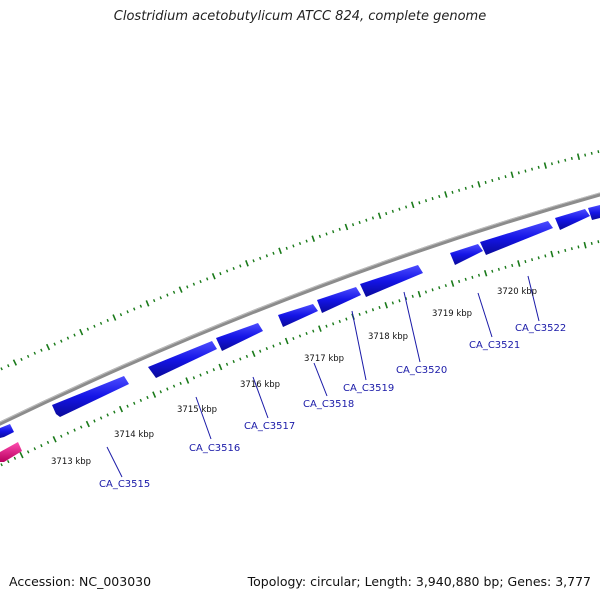  What do you see at coordinates (494, 345) in the screenshot?
I see `gene-label: CA_C3521` at bounding box center [494, 345].